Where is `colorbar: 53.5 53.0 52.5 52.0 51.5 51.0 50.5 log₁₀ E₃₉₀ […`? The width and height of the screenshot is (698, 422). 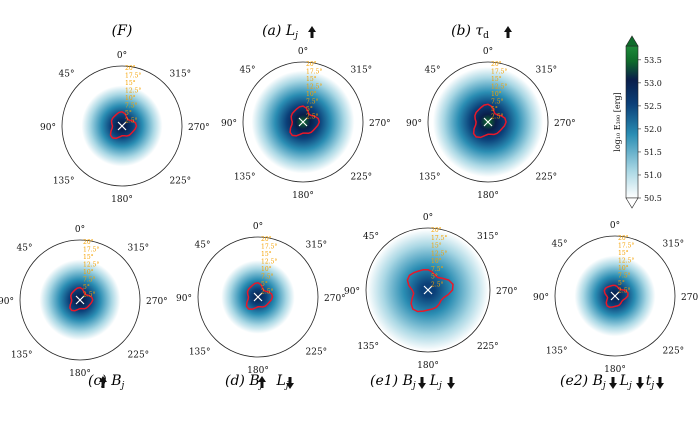
colorbar: 53.5 53.0 52.5 52.0 51.5 51.0 50.5 log₁₀ E₃₉₀ [… is located at coordinates (637, 122).